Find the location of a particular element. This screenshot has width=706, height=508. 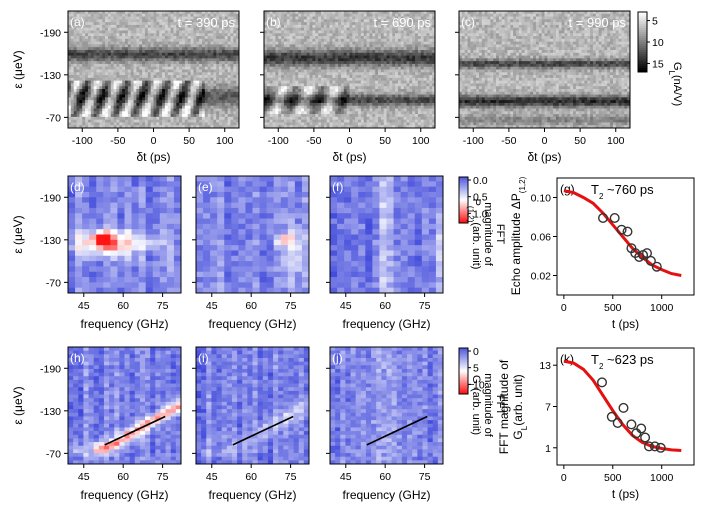

xtick-a-3: 50 is located at coordinates (189, 141).